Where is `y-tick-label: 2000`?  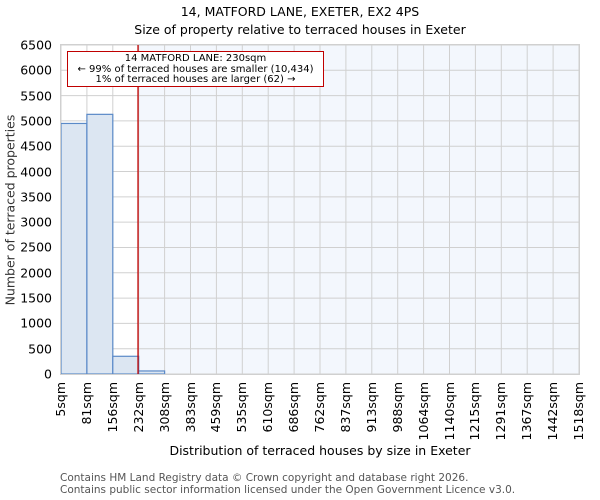 y-tick-label: 2000 is located at coordinates (36, 273).